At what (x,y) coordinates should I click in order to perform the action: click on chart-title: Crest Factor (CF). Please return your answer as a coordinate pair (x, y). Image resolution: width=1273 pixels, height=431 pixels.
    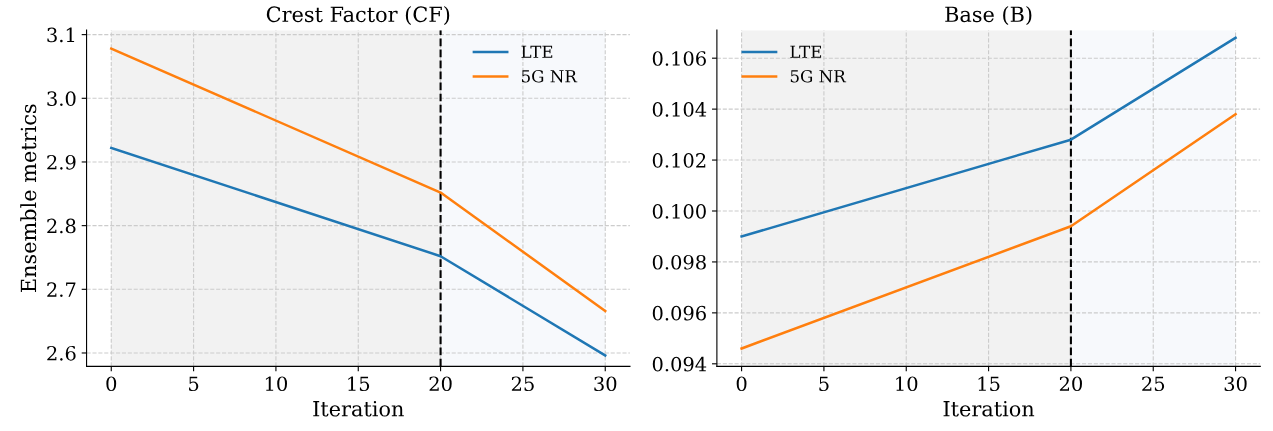
    Looking at the image, I should click on (358, 16).